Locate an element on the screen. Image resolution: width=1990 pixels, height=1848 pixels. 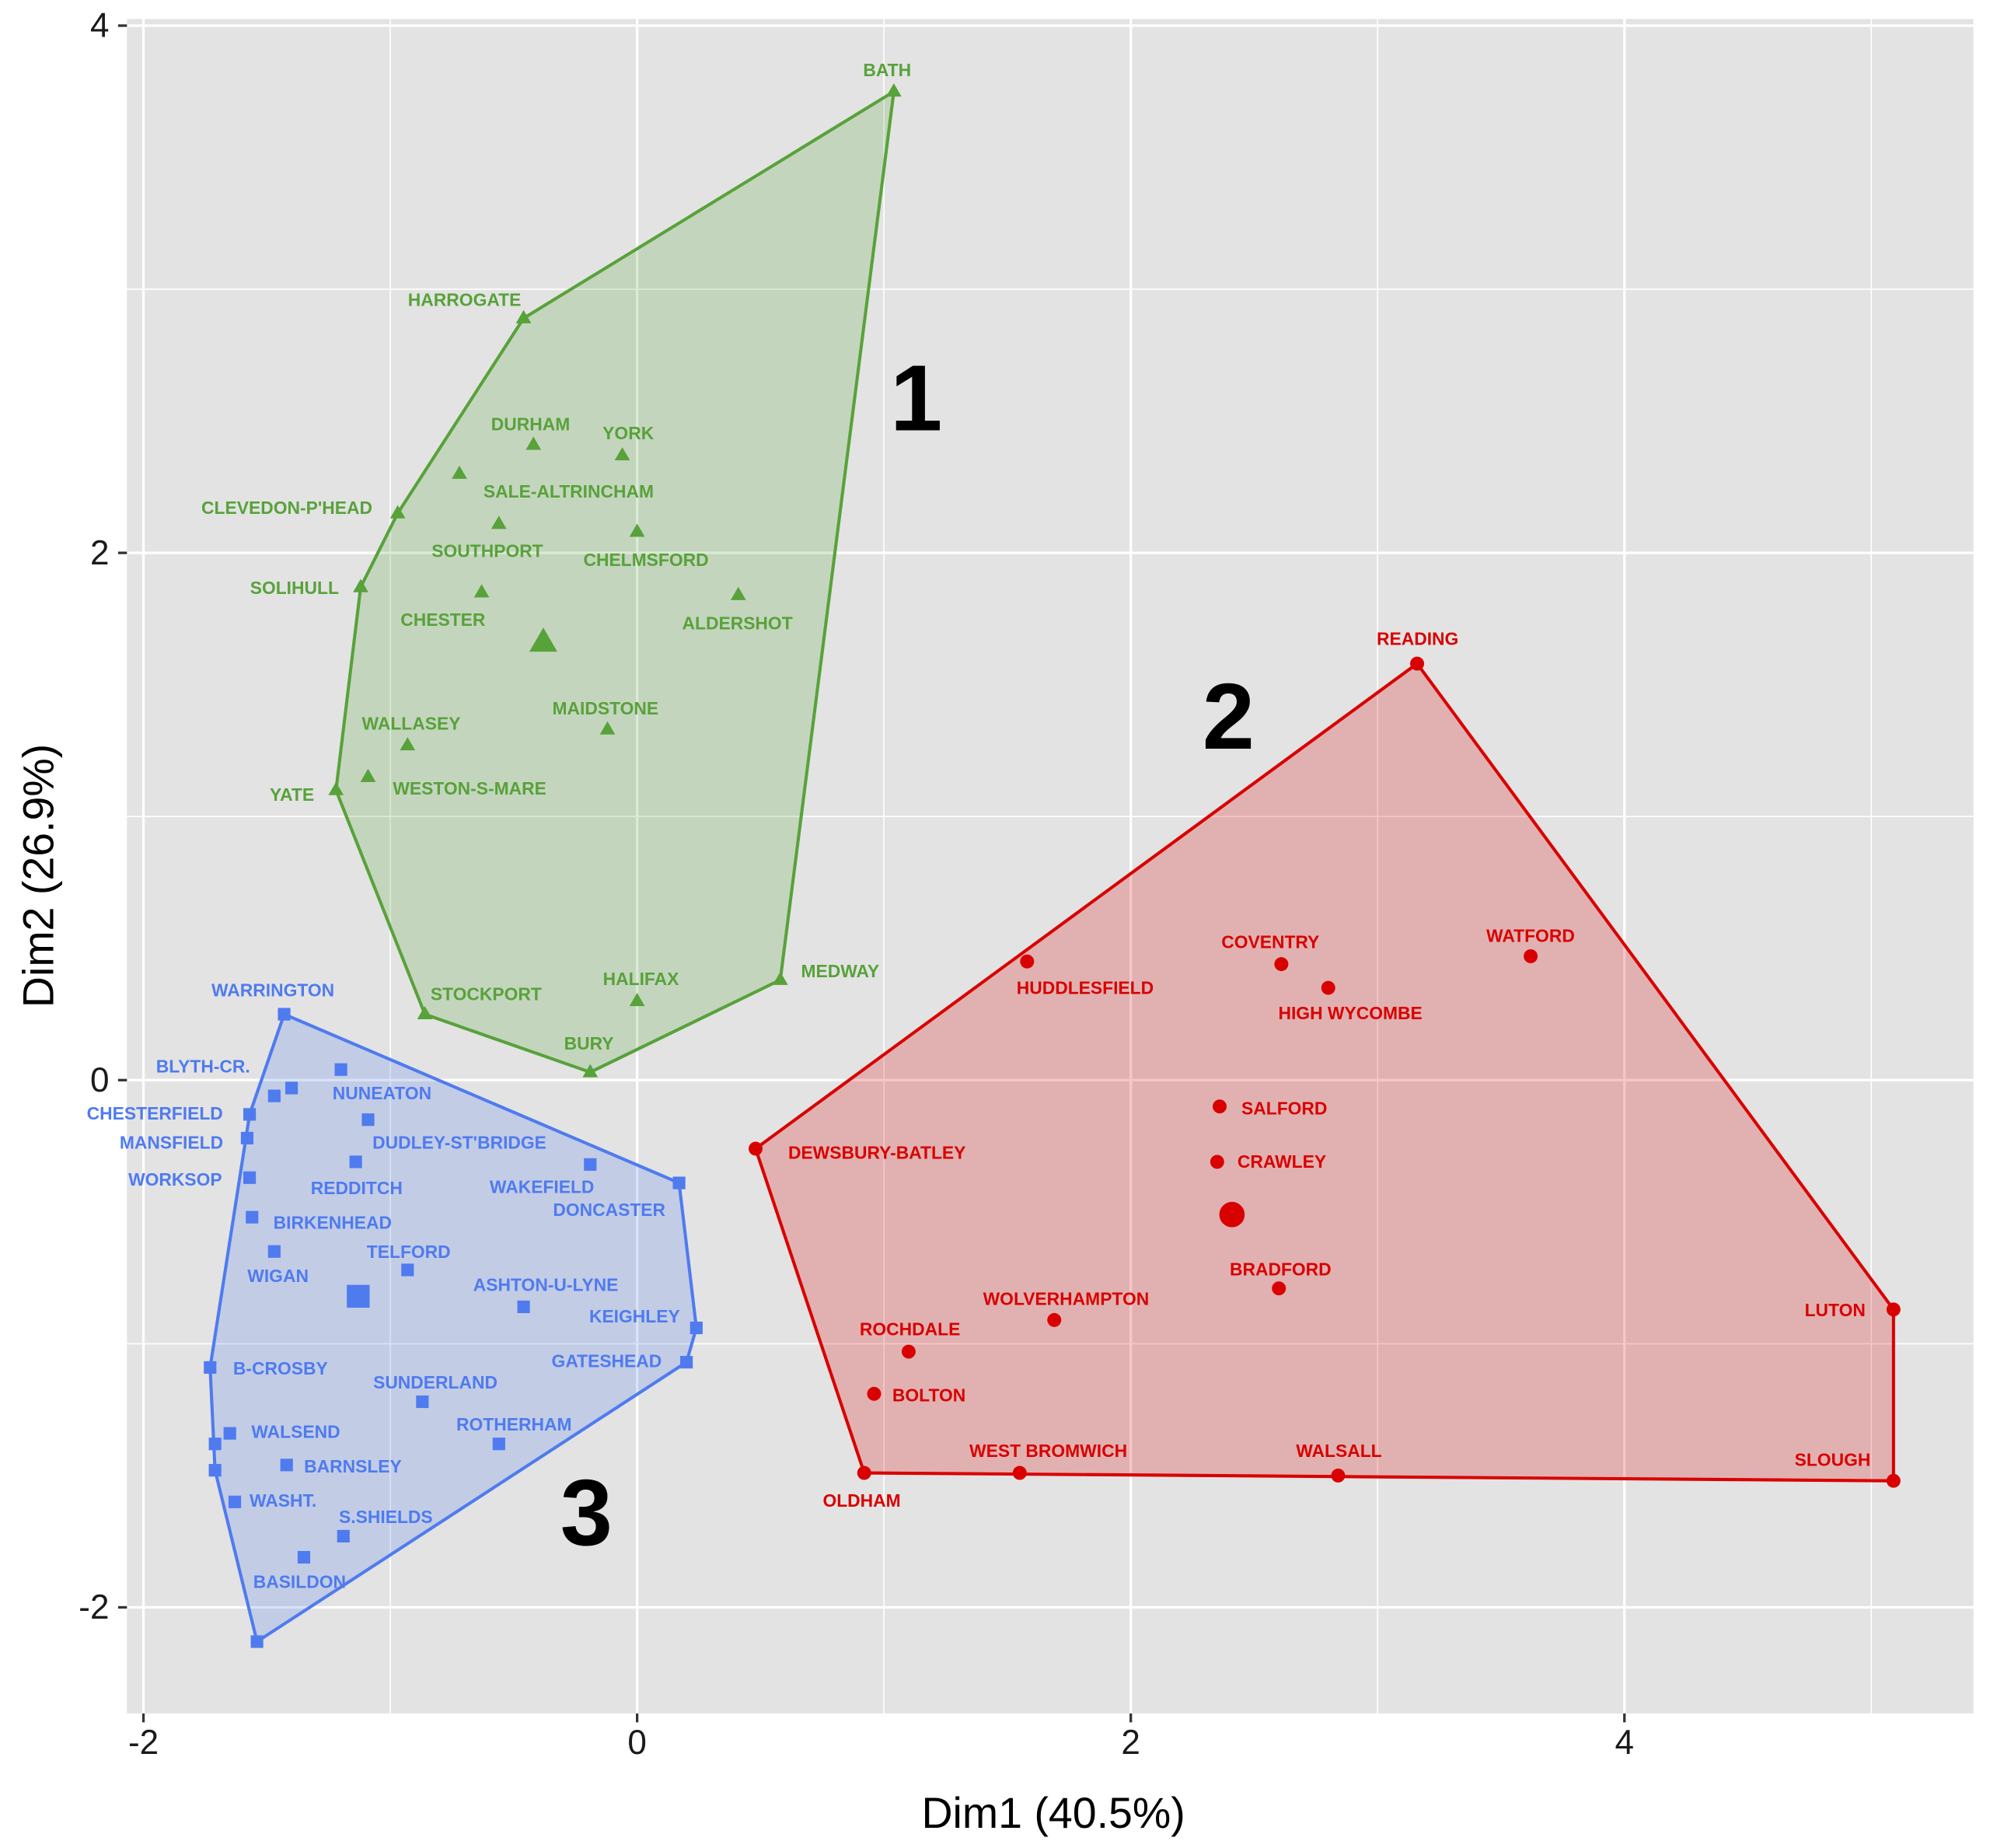
point-label: DONCASTER is located at coordinates (609, 1210).